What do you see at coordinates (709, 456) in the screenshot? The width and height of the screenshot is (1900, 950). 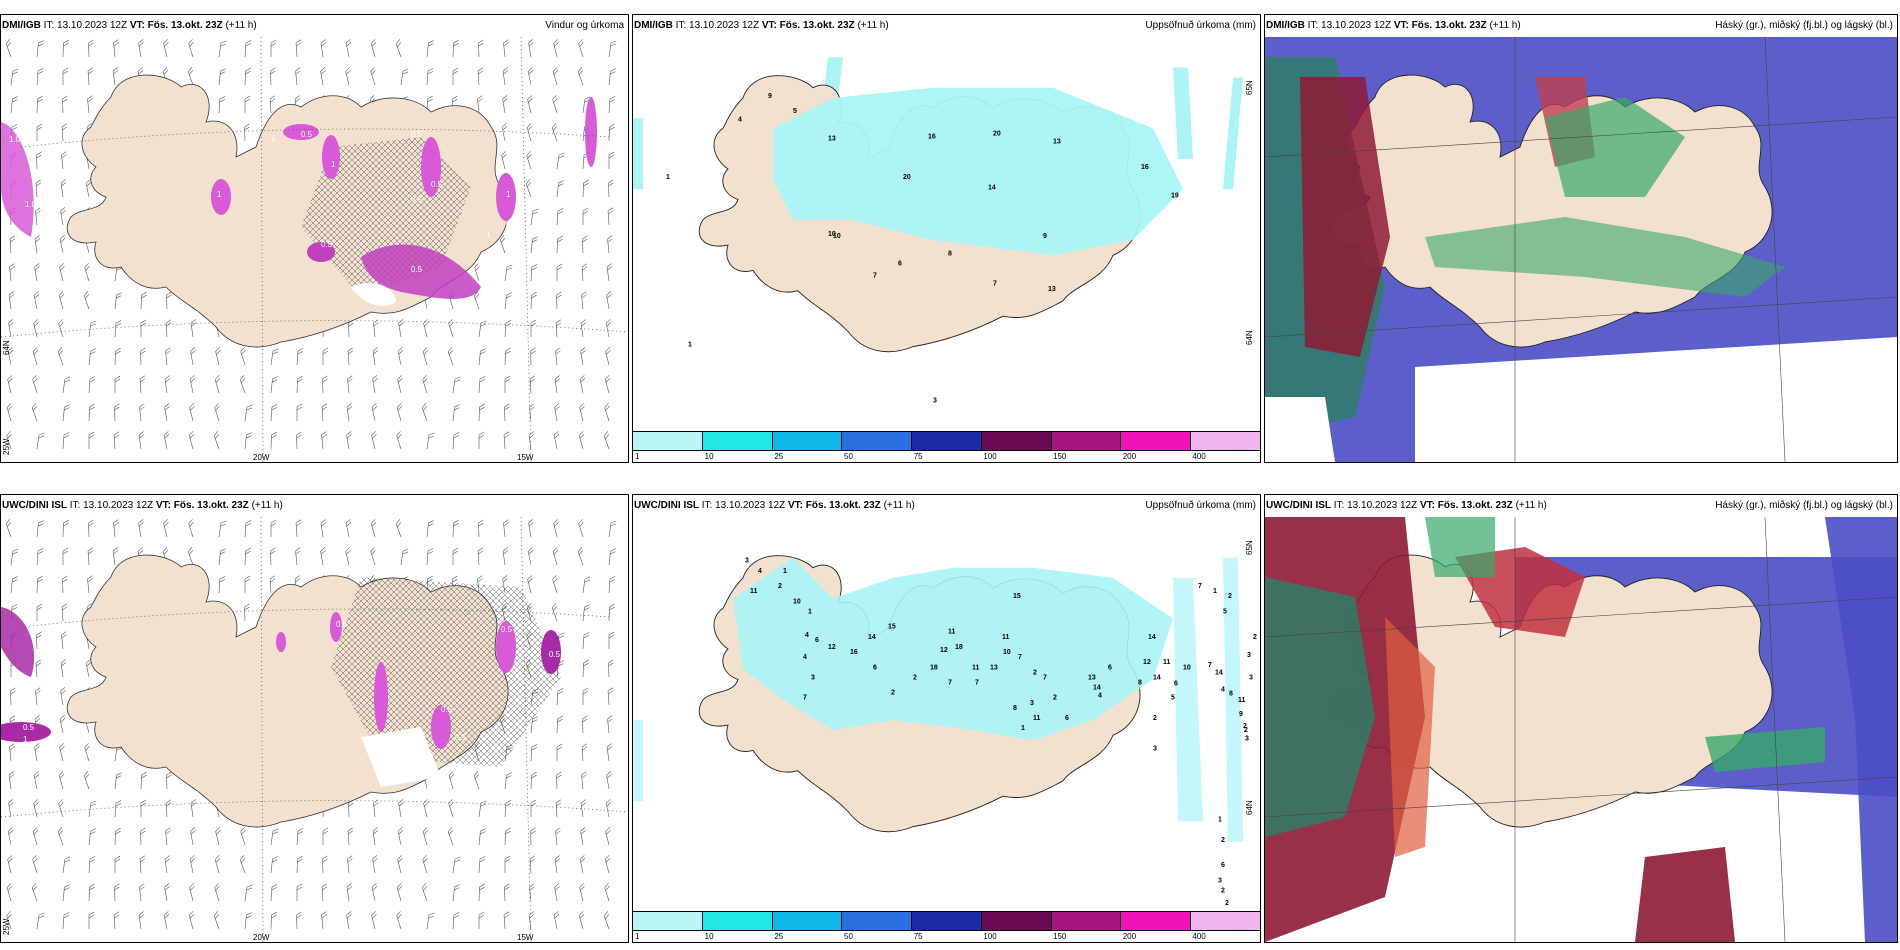 I see `colorbar-label: 10` at bounding box center [709, 456].